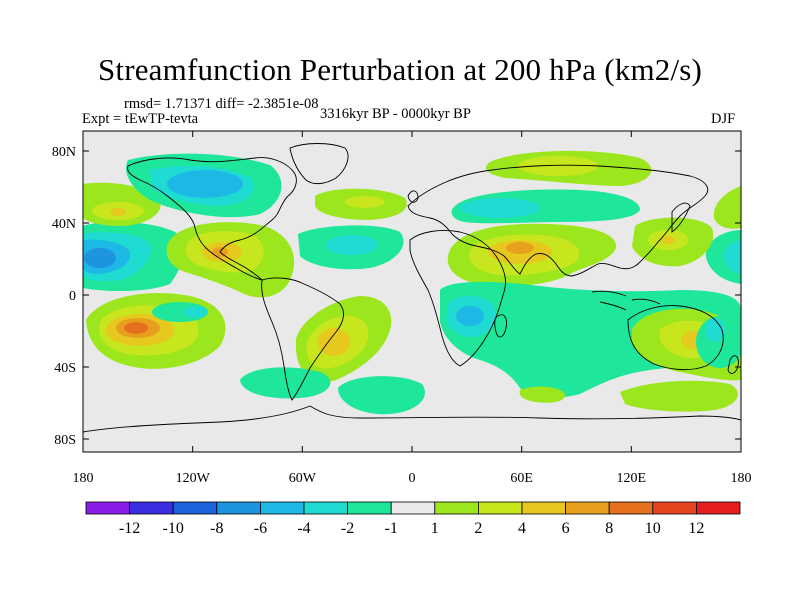 This screenshot has width=800, height=600. I want to click on pos-region-nw-pacific, so click(727, 207).